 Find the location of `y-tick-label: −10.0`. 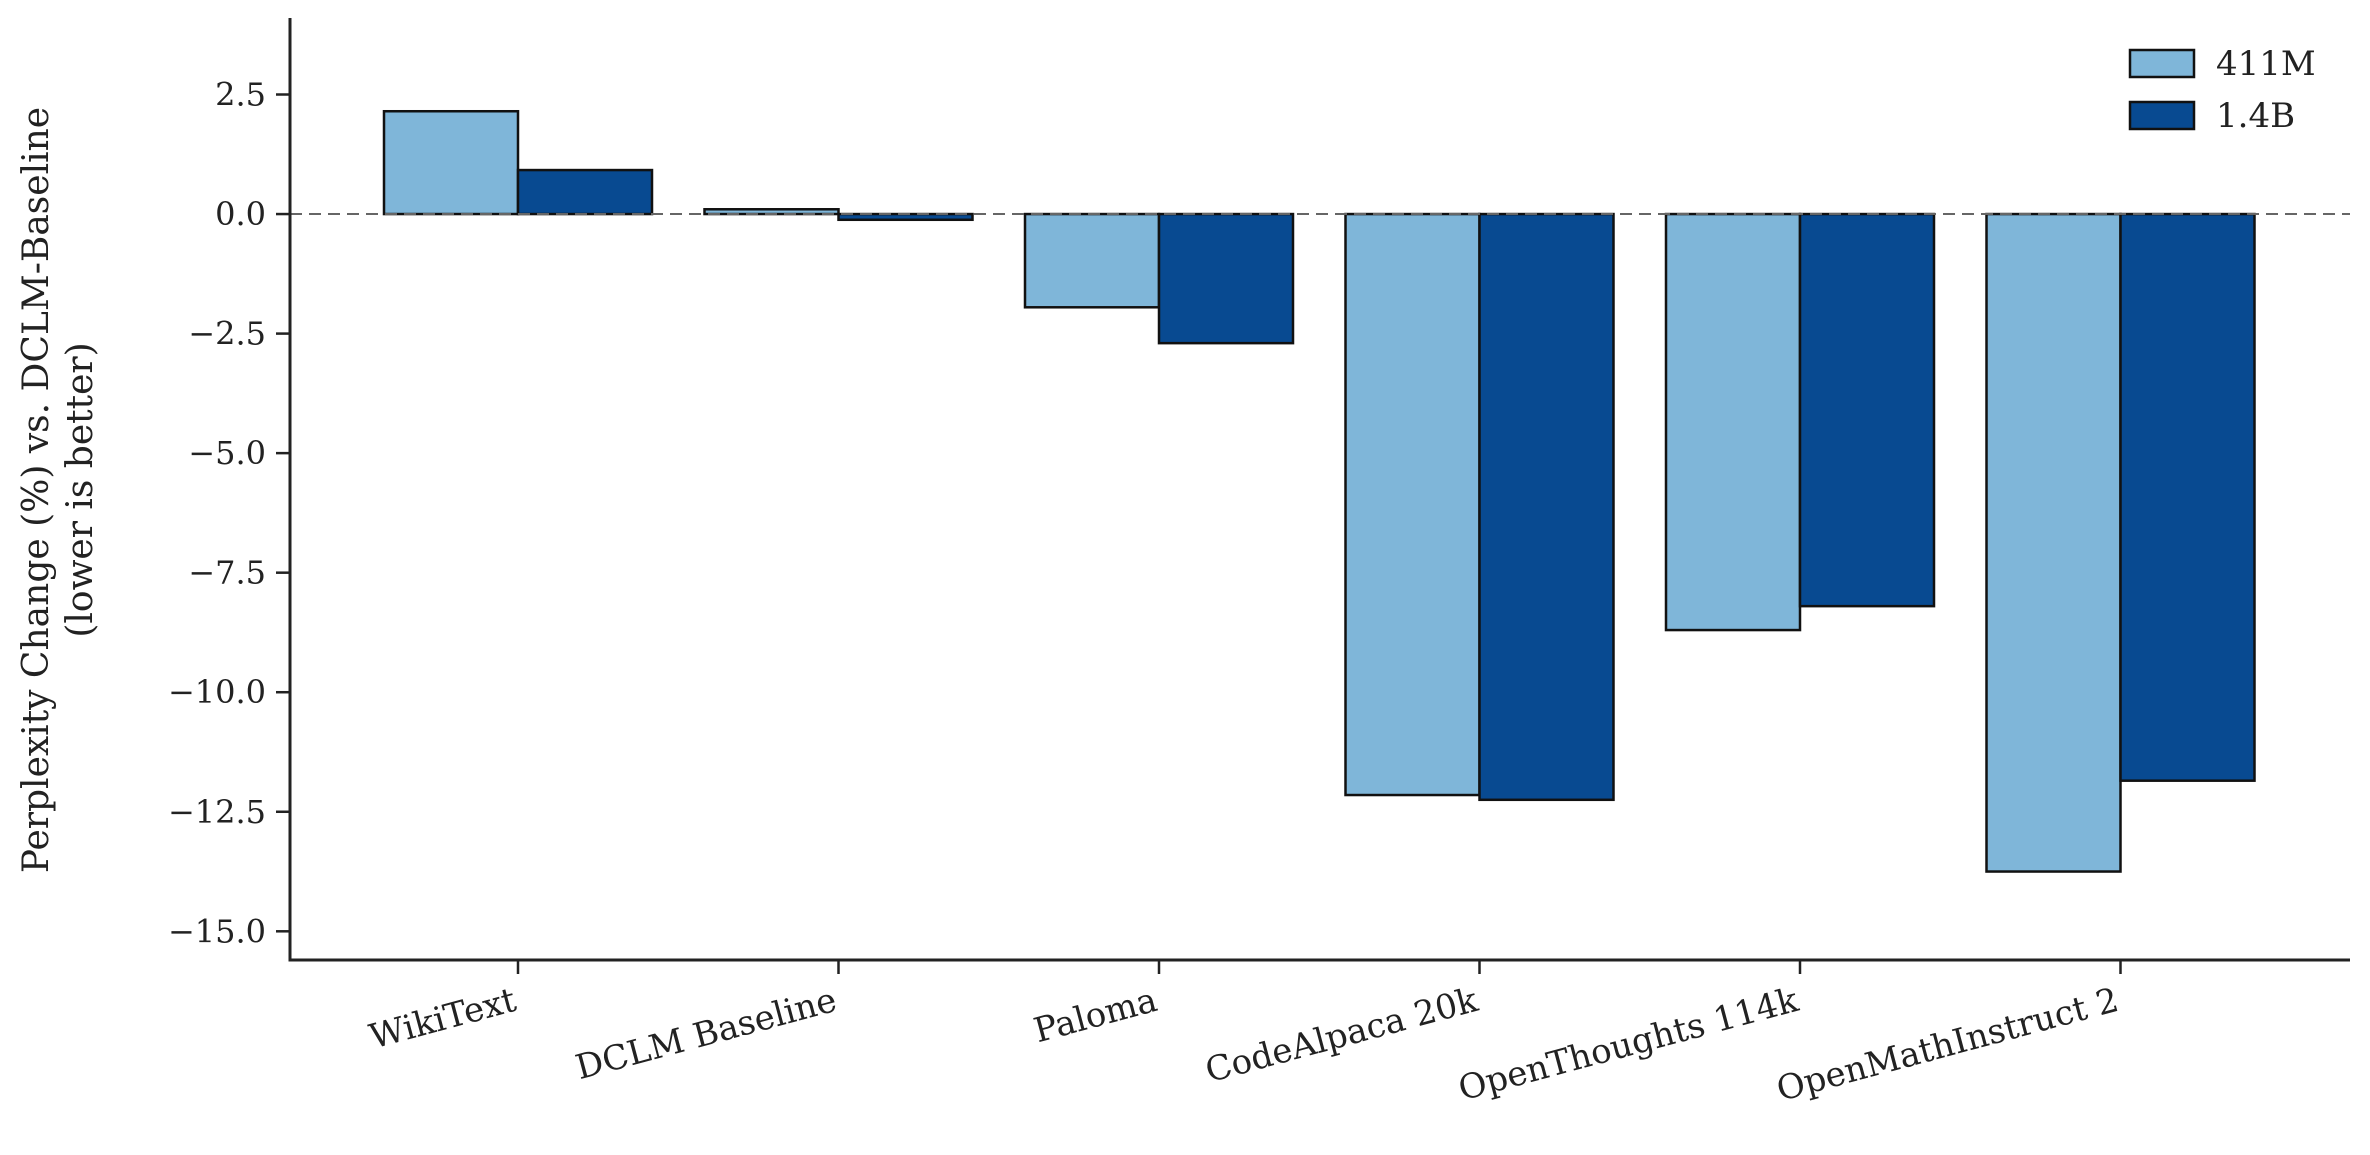

y-tick-label: −10.0 is located at coordinates (217, 692).